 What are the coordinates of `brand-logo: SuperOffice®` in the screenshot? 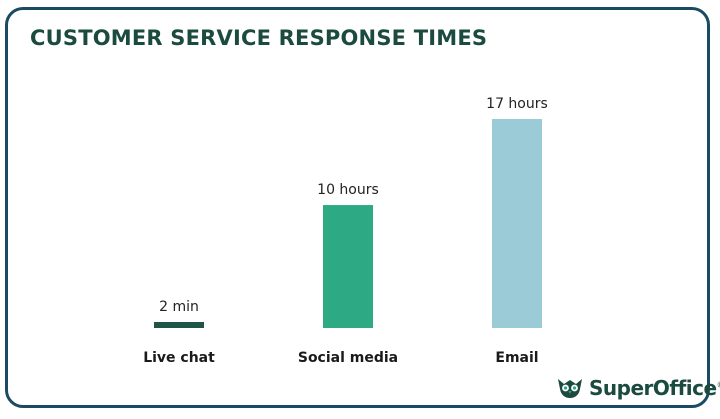 It's located at (637, 388).